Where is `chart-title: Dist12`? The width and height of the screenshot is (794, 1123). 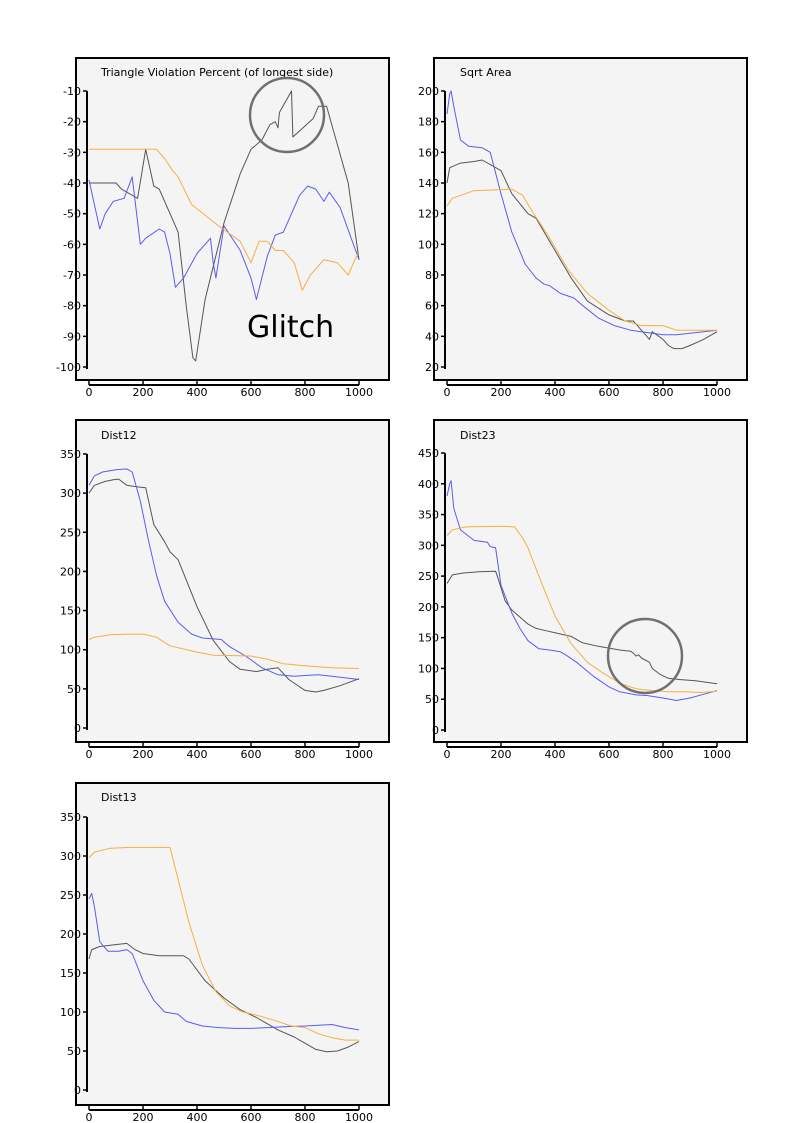
chart-title: Dist12 is located at coordinates (119, 435).